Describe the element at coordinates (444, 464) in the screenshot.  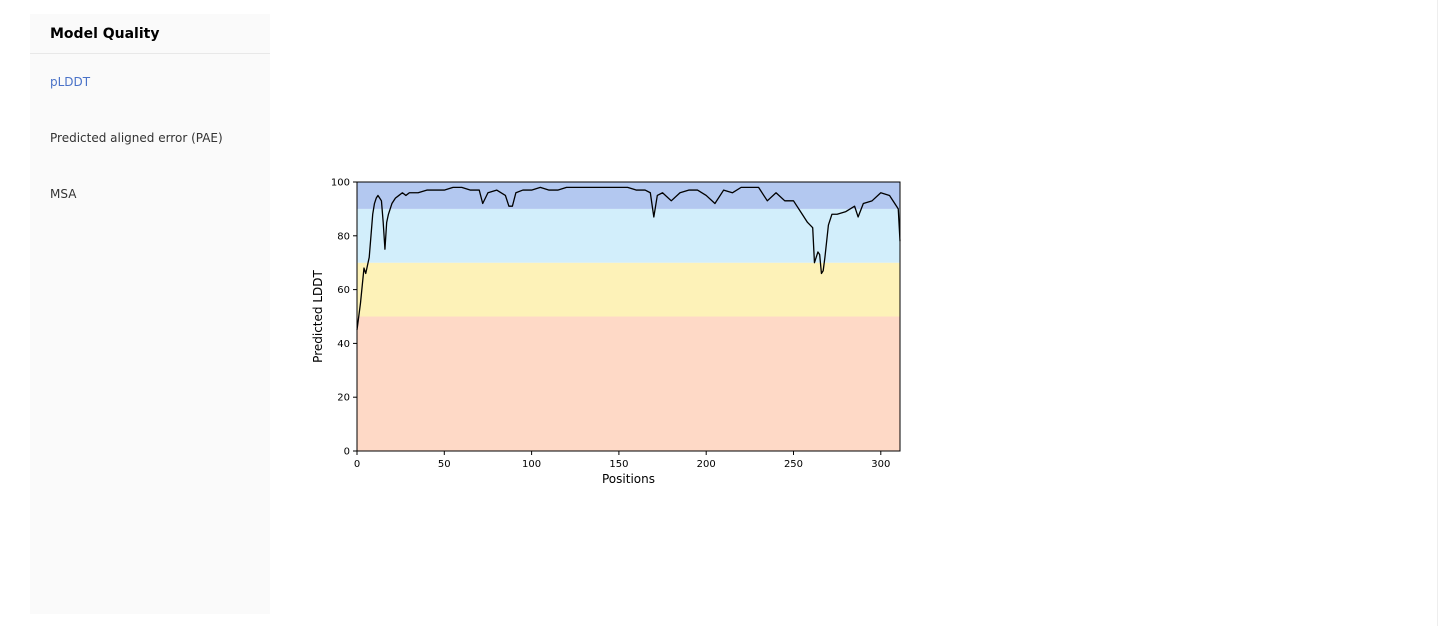
I see `x-tick-label: 50` at that location.